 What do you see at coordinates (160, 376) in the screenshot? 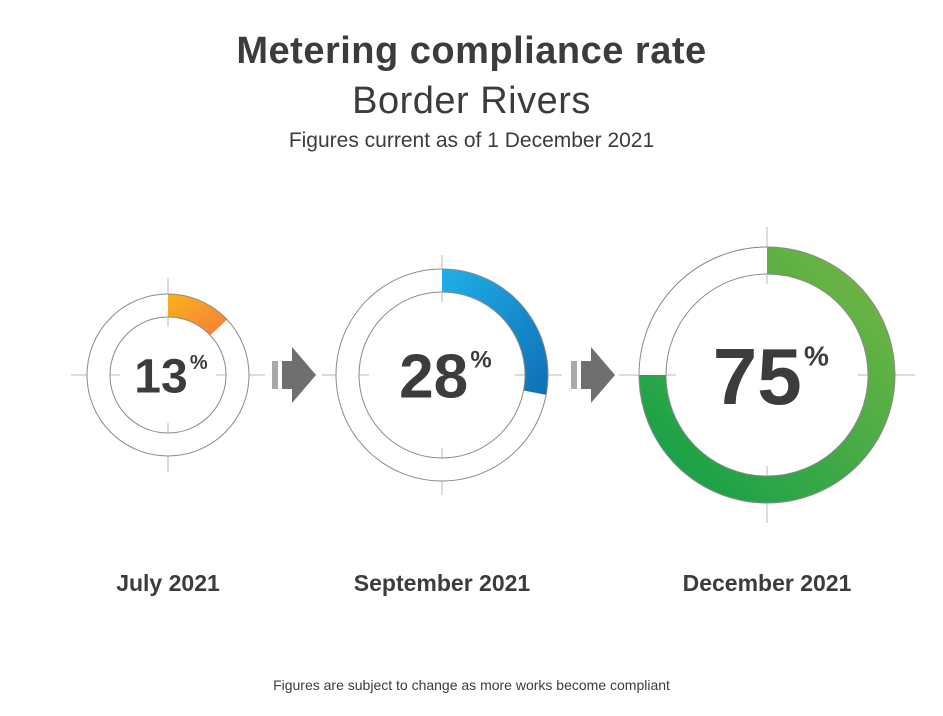
I see `data-label: 13` at bounding box center [160, 376].